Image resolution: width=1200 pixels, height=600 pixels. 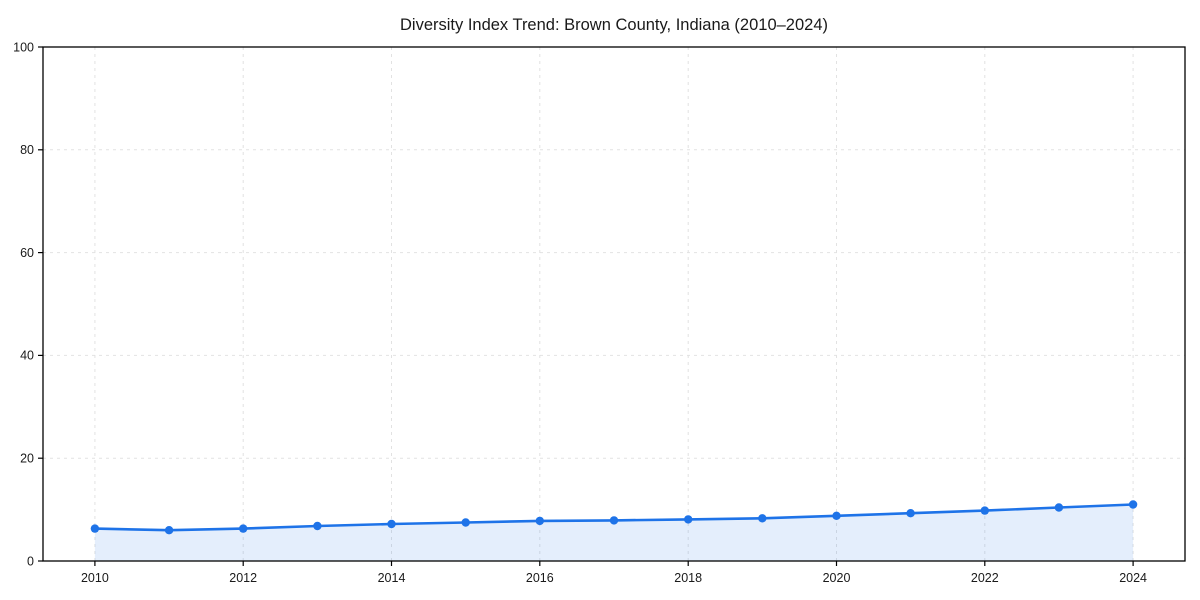 I want to click on x-tick-label: 2020, so click(x=837, y=578).